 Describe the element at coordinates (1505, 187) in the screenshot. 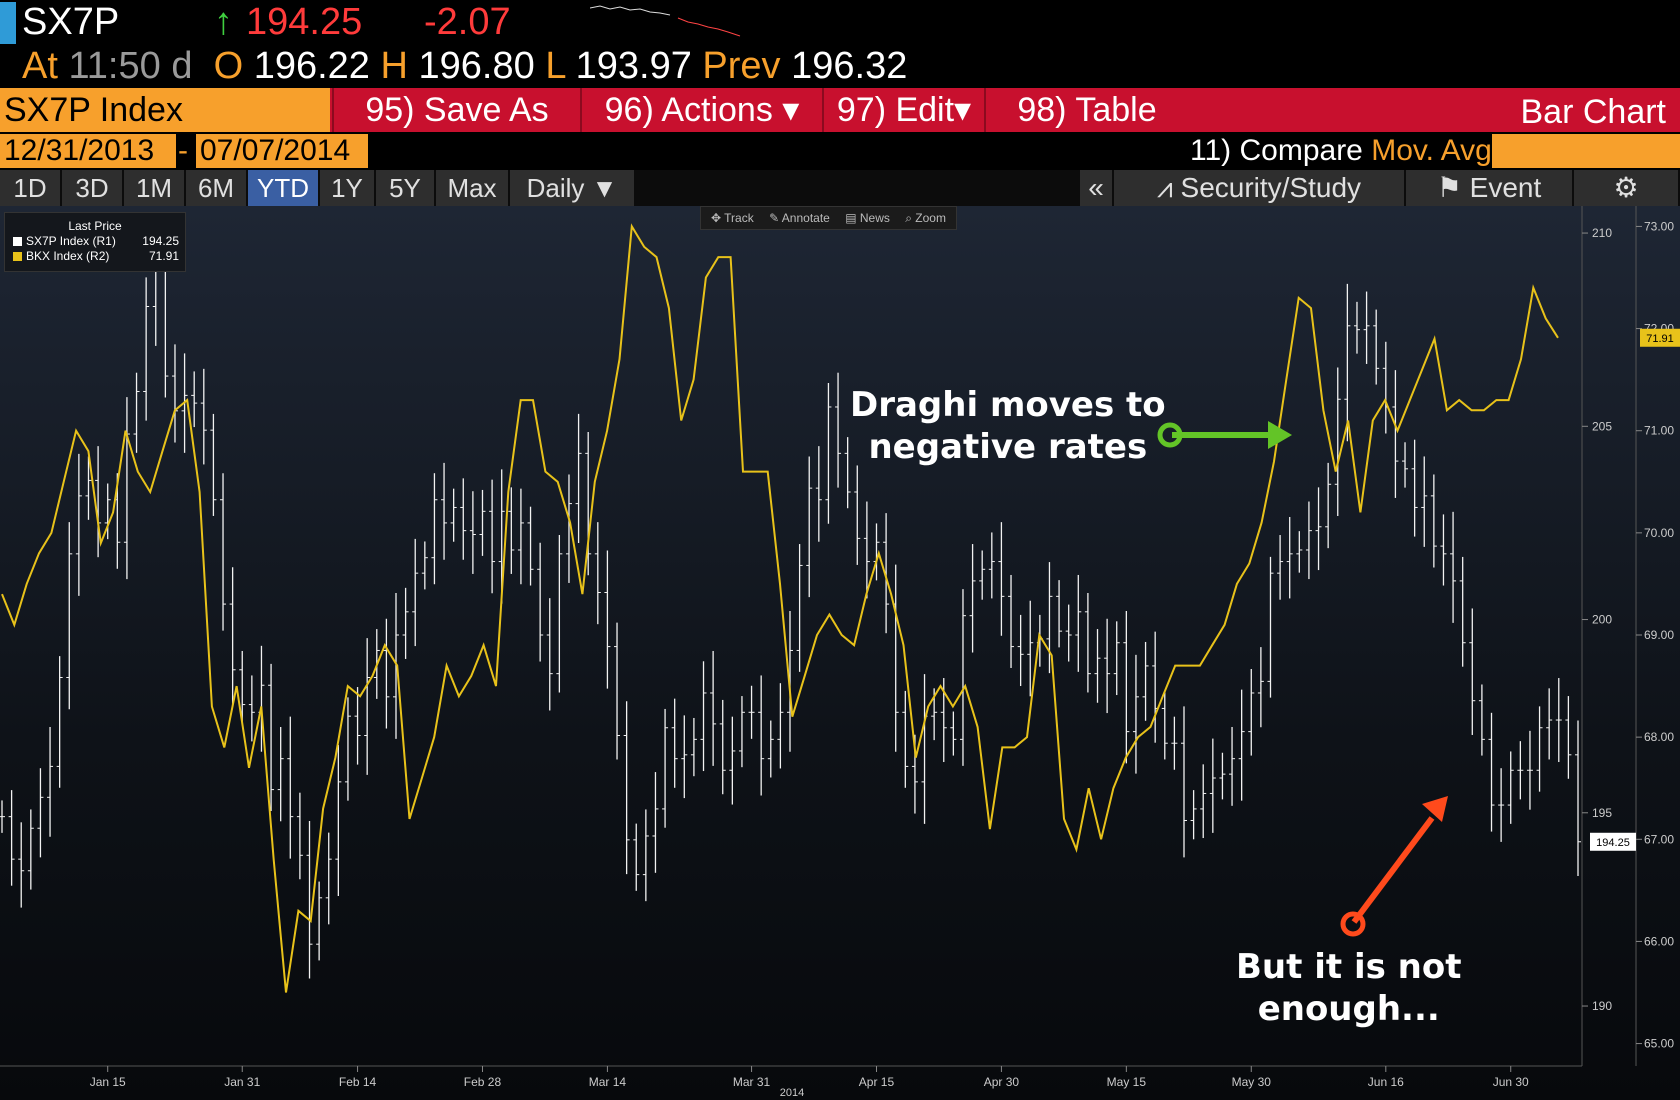

I see `event-label: Event` at that location.